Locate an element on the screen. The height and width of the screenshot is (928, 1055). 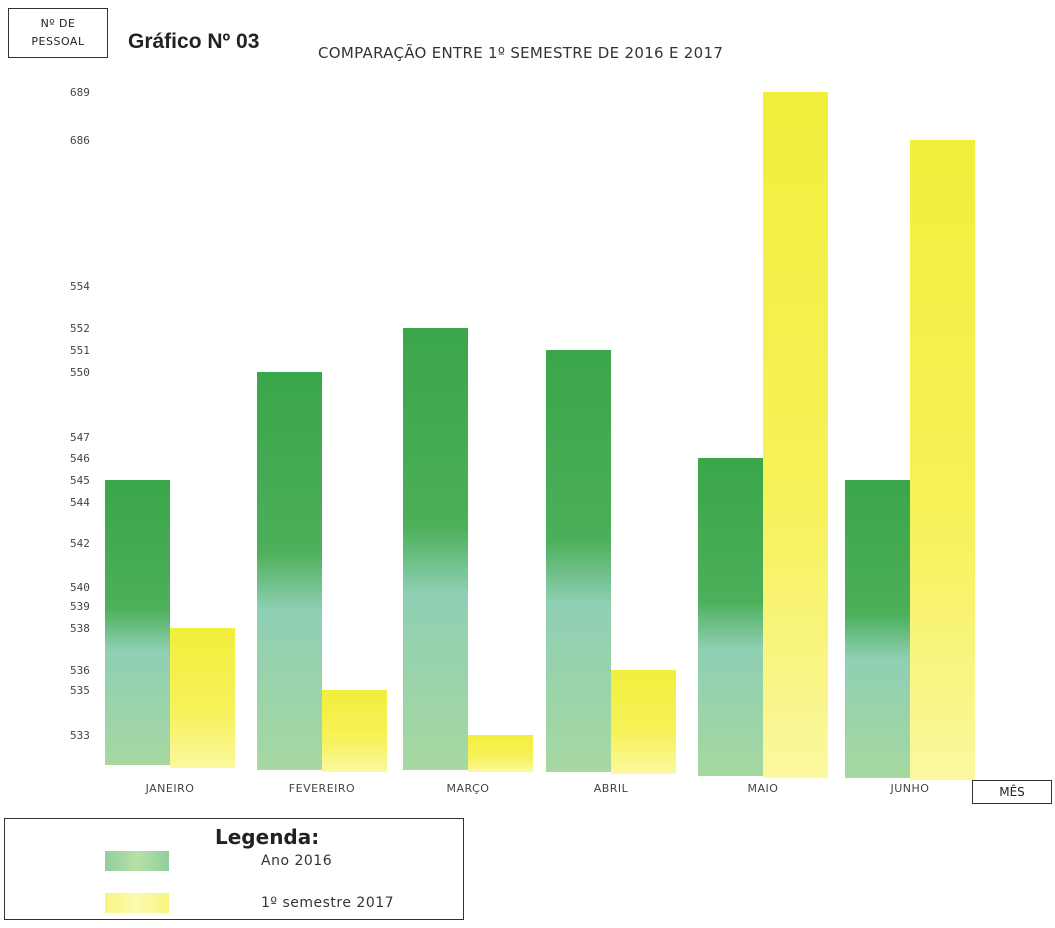
bar-2016-fevereiro is located at coordinates (289, 571).